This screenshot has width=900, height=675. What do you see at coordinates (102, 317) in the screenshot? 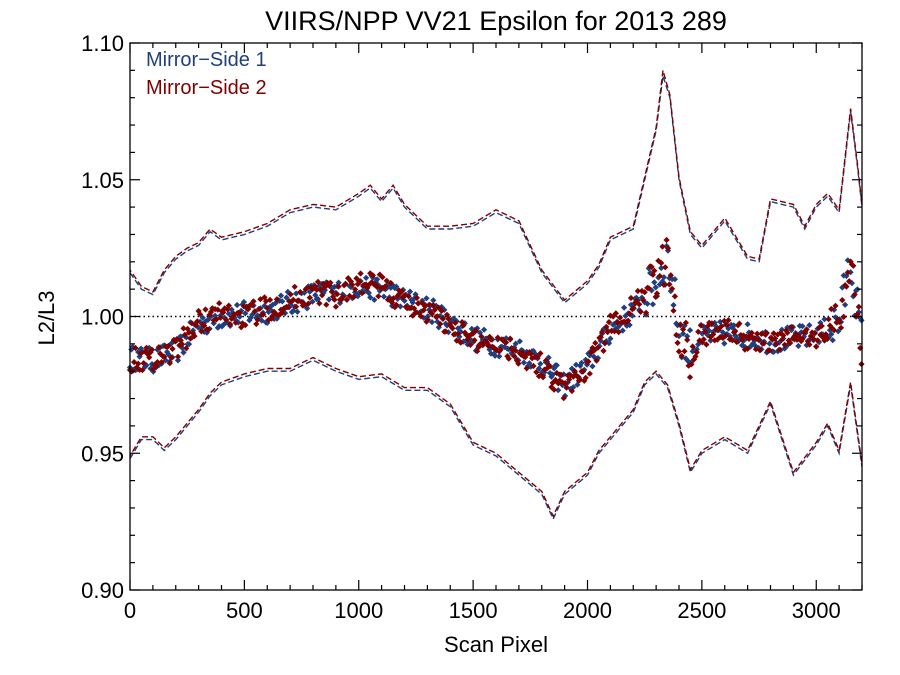
I see `y-tick-label: 1.00` at bounding box center [102, 317].